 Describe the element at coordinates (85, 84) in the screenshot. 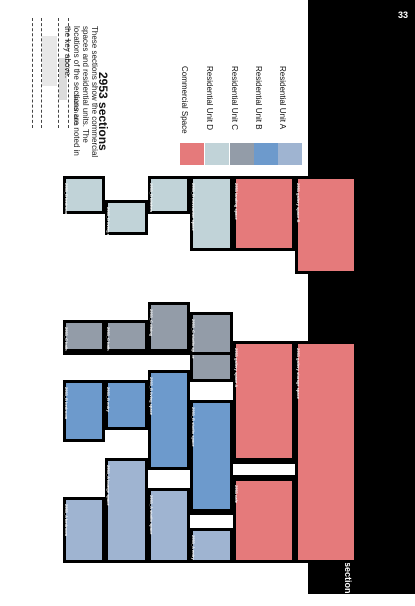

I see `body-line: spaces and residential units. The` at that location.